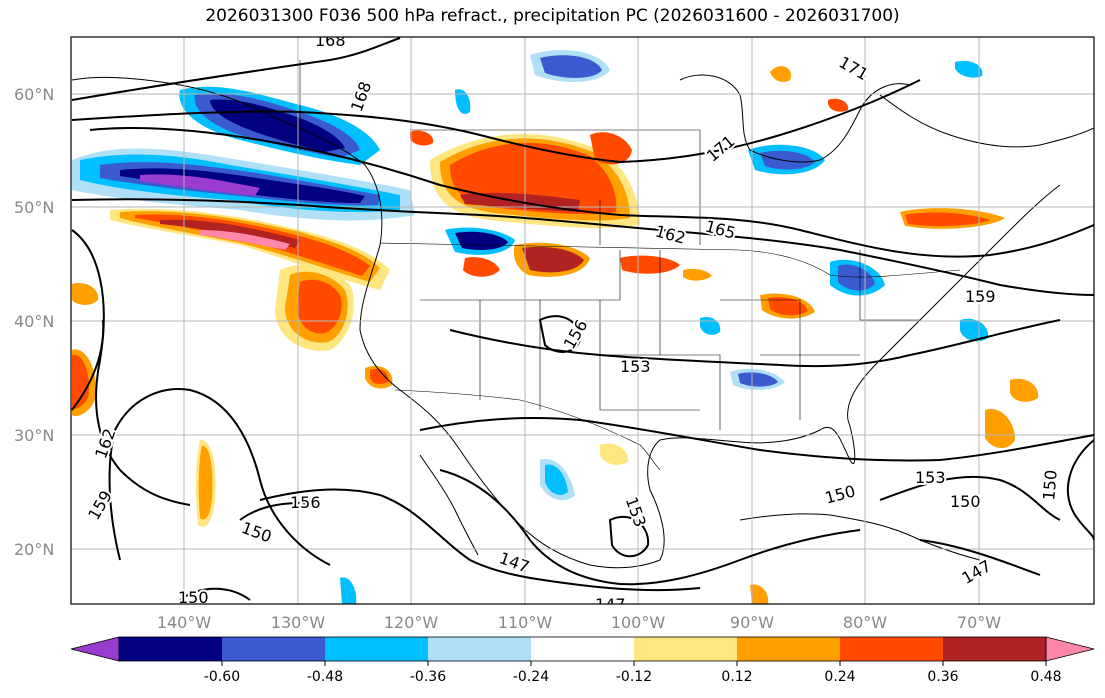  Describe the element at coordinates (428, 677) in the screenshot. I see `colorbar-tick-label: -0.36` at that location.